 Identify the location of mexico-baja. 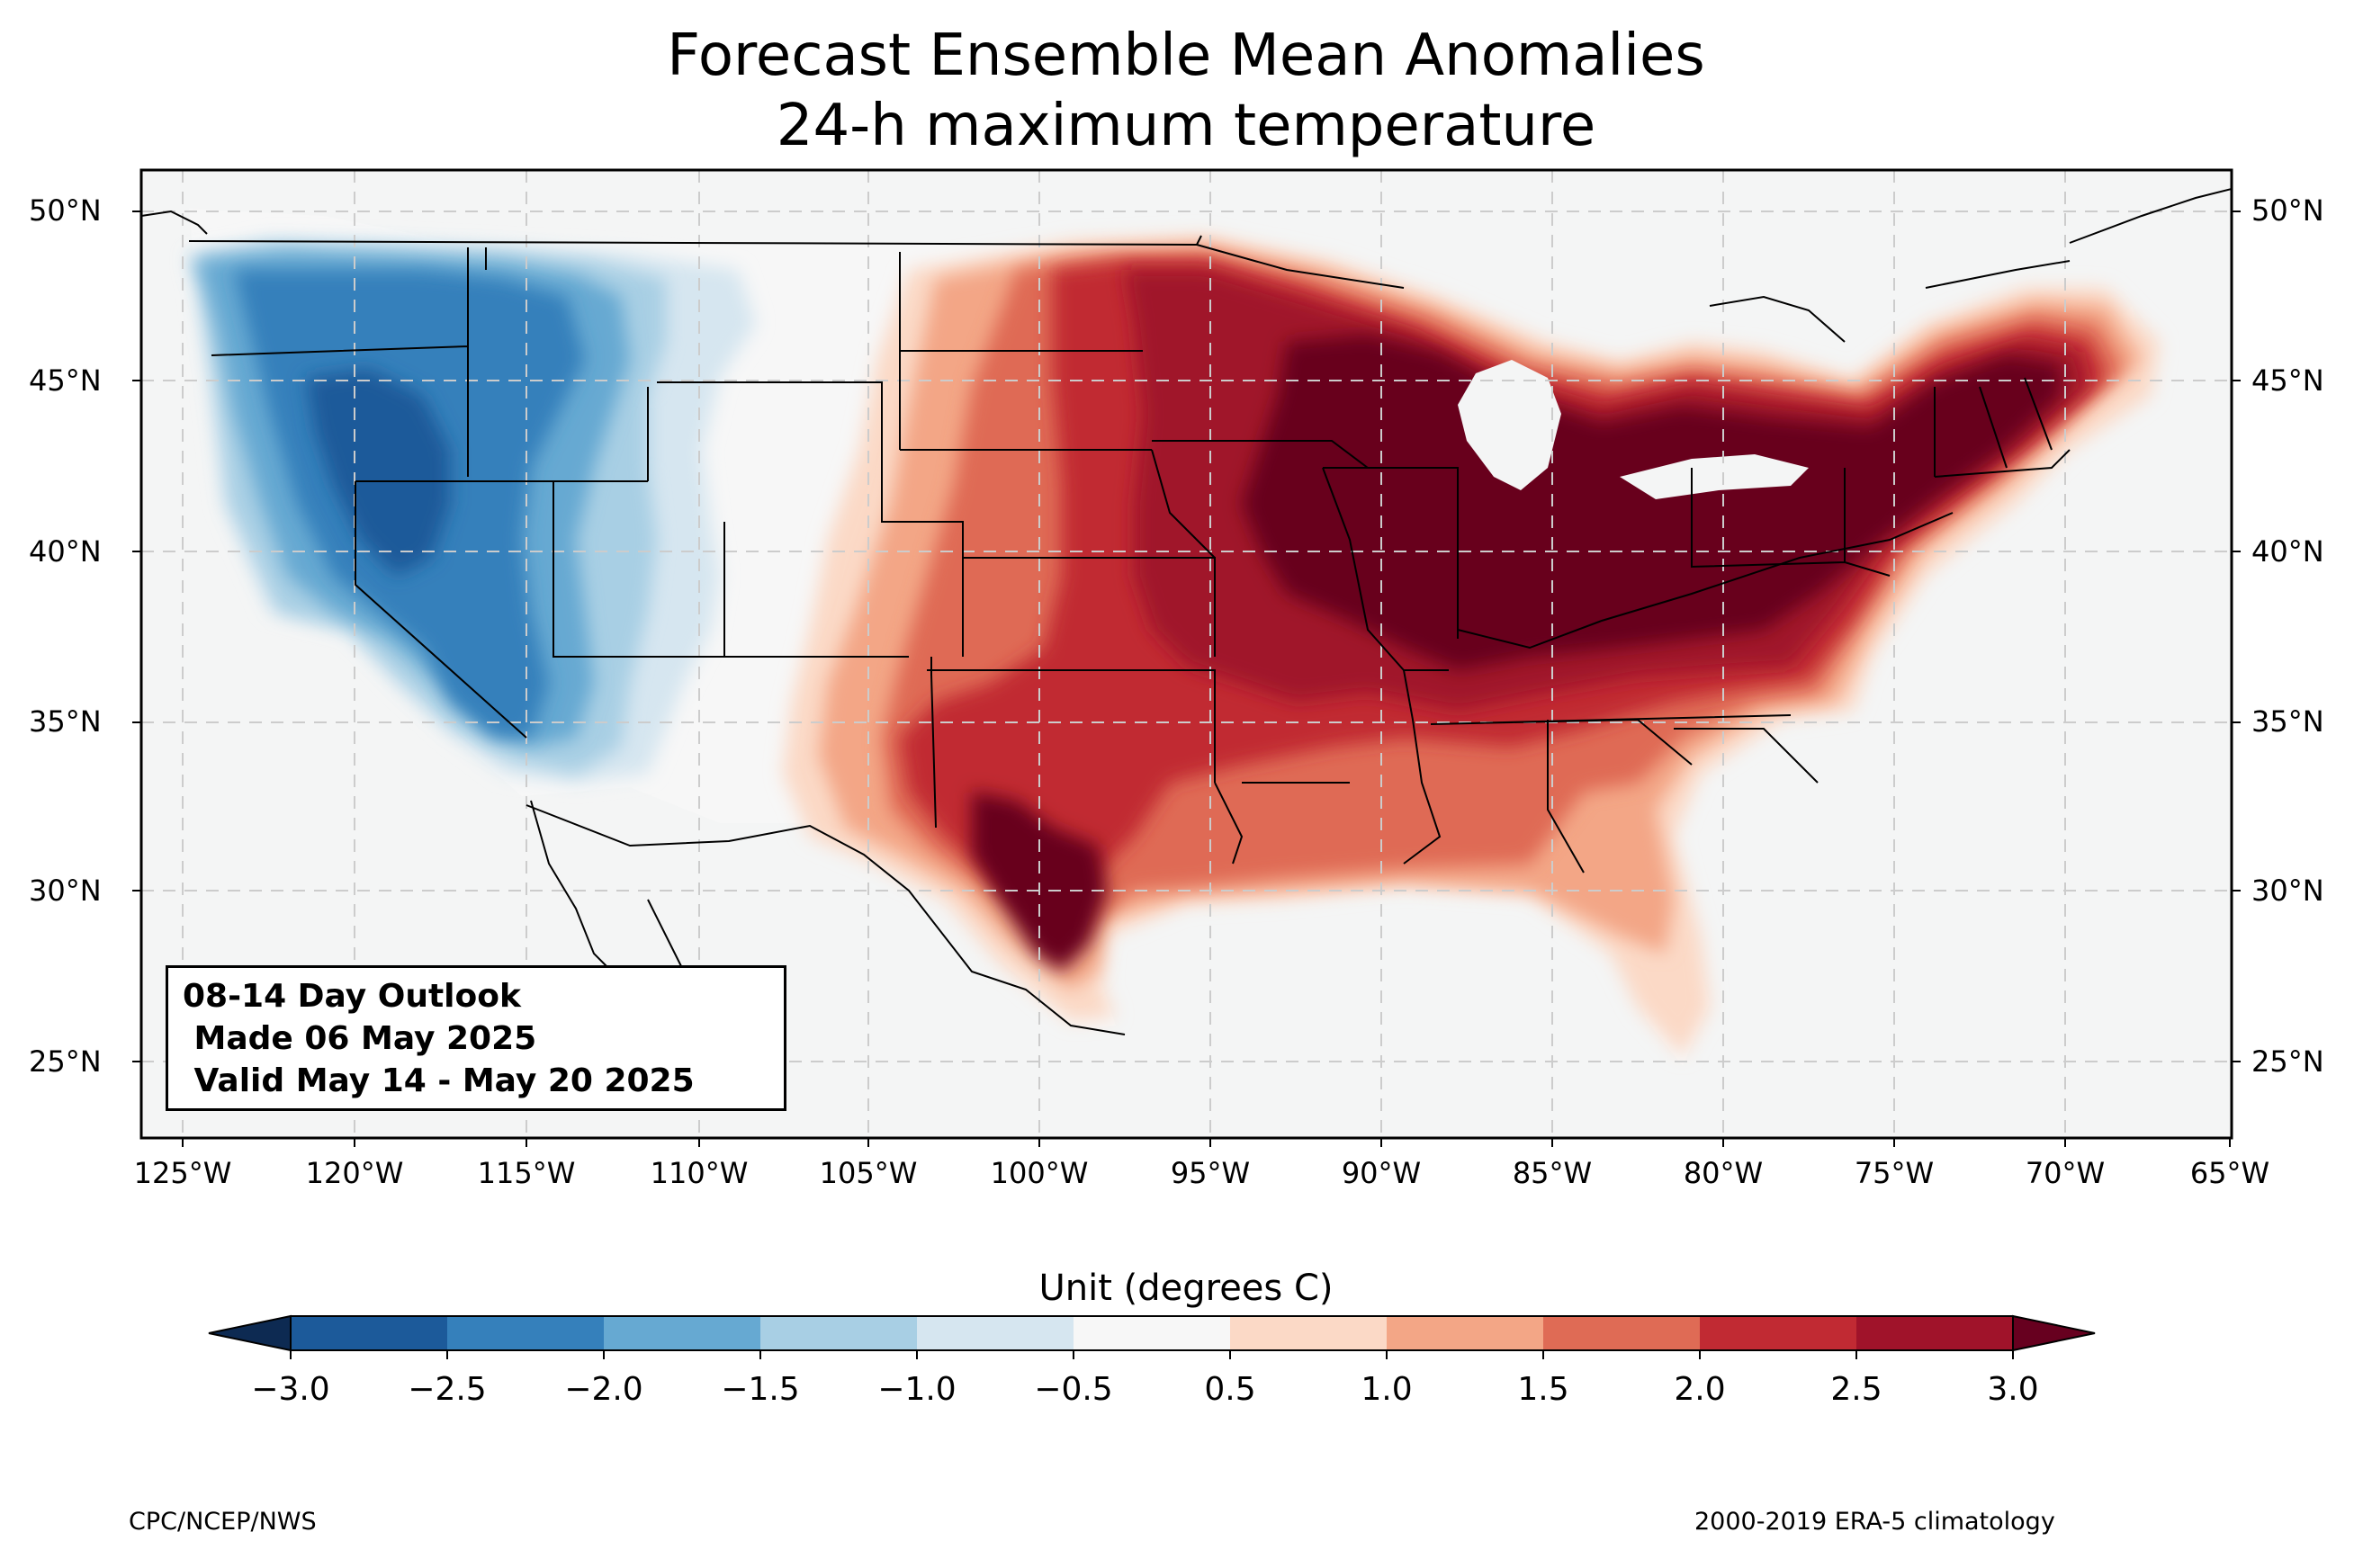
(607, 890).